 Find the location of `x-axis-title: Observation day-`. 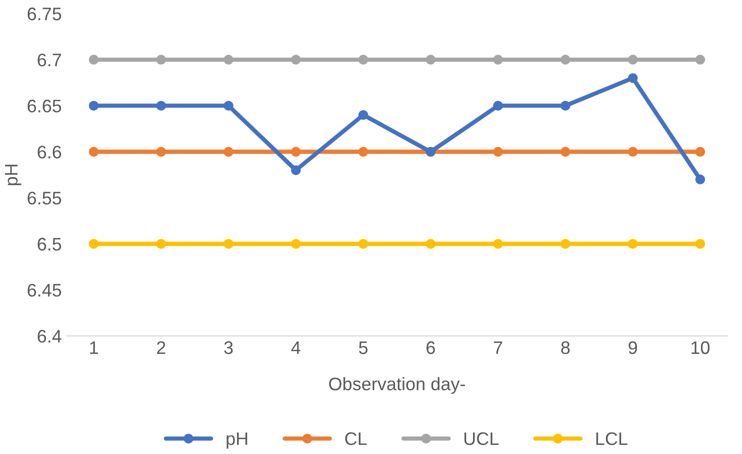

x-axis-title: Observation day- is located at coordinates (397, 385).